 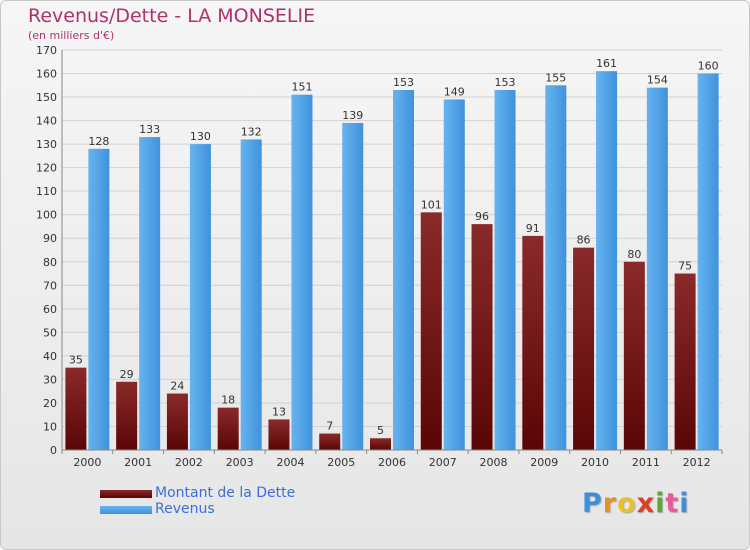 I want to click on data-label-dette: 18, so click(x=228, y=400).